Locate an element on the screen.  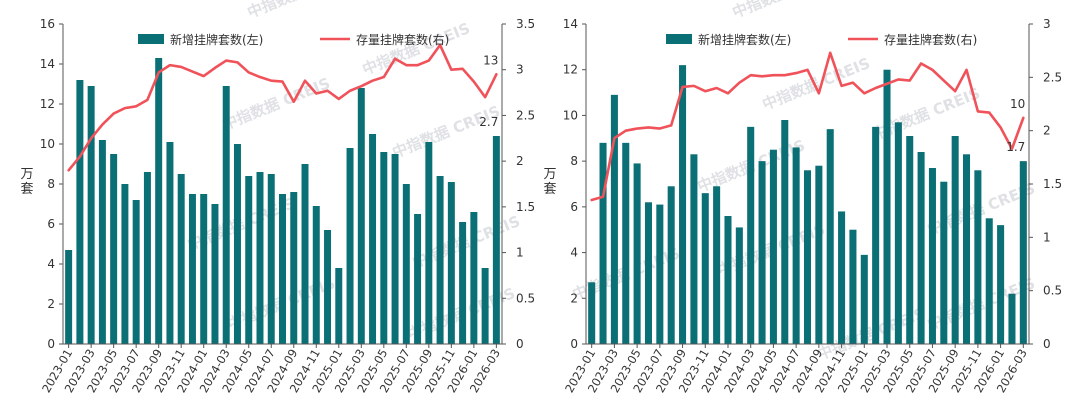
end-label-line: 10 is located at coordinates (1017, 104).